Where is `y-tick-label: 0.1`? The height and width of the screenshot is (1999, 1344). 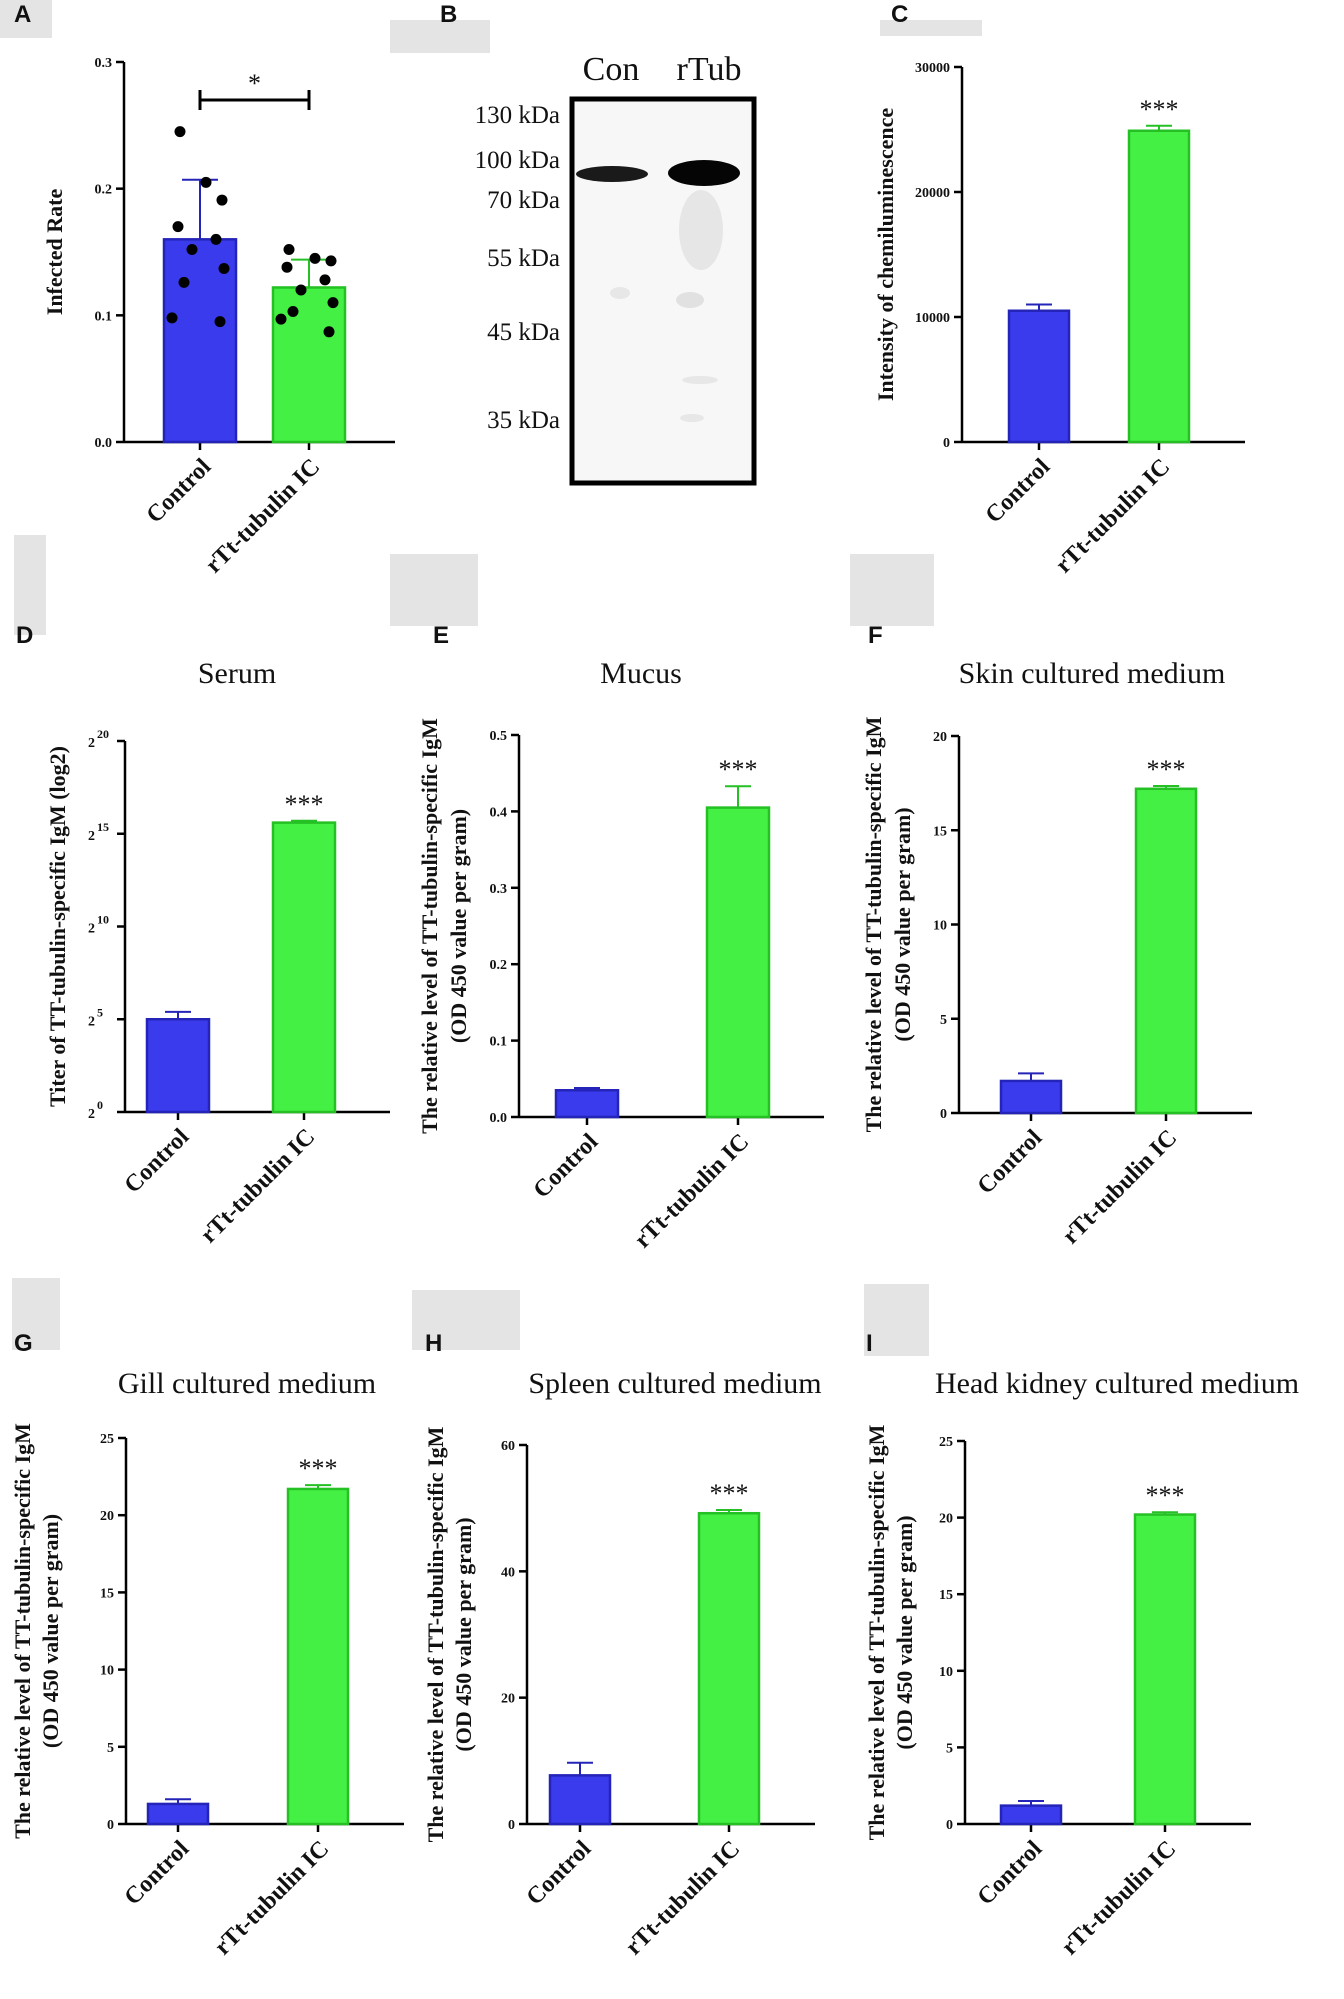 y-tick-label: 0.1 is located at coordinates (499, 1042).